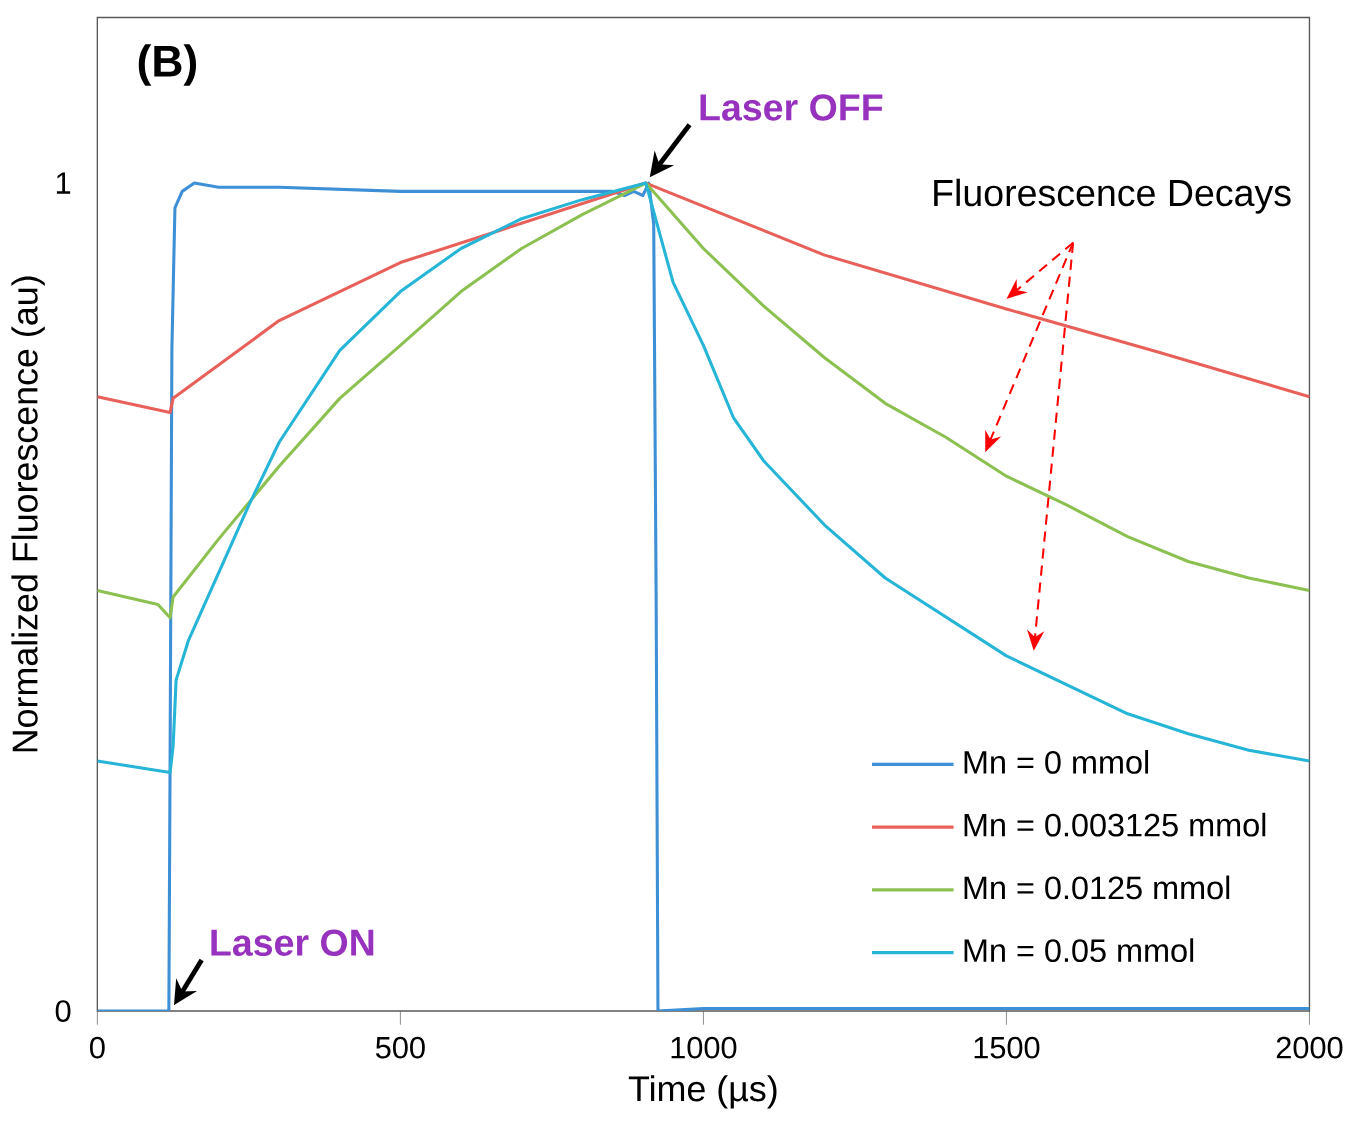 Image resolution: width=1355 pixels, height=1129 pixels. I want to click on legend-label: Mn = 0.05 mmol, so click(1079, 950).